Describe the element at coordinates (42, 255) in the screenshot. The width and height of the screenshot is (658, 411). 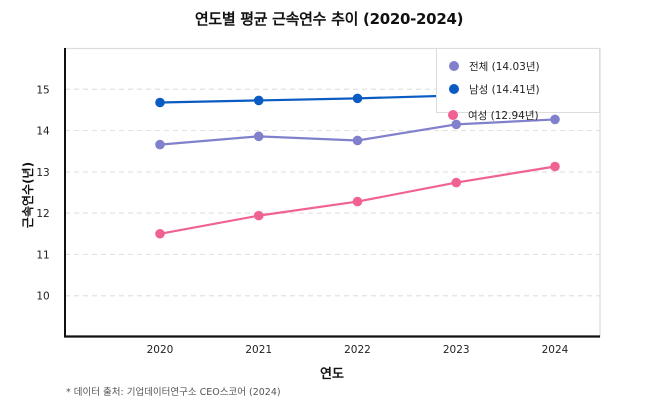
I see `y-tick-label: 11` at that location.